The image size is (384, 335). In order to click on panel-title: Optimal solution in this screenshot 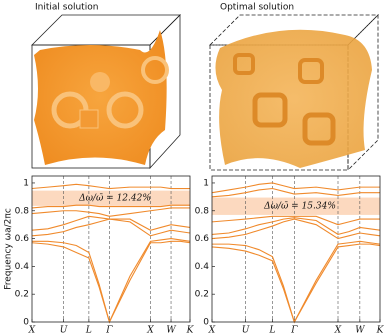, I will do `click(257, 8)`.